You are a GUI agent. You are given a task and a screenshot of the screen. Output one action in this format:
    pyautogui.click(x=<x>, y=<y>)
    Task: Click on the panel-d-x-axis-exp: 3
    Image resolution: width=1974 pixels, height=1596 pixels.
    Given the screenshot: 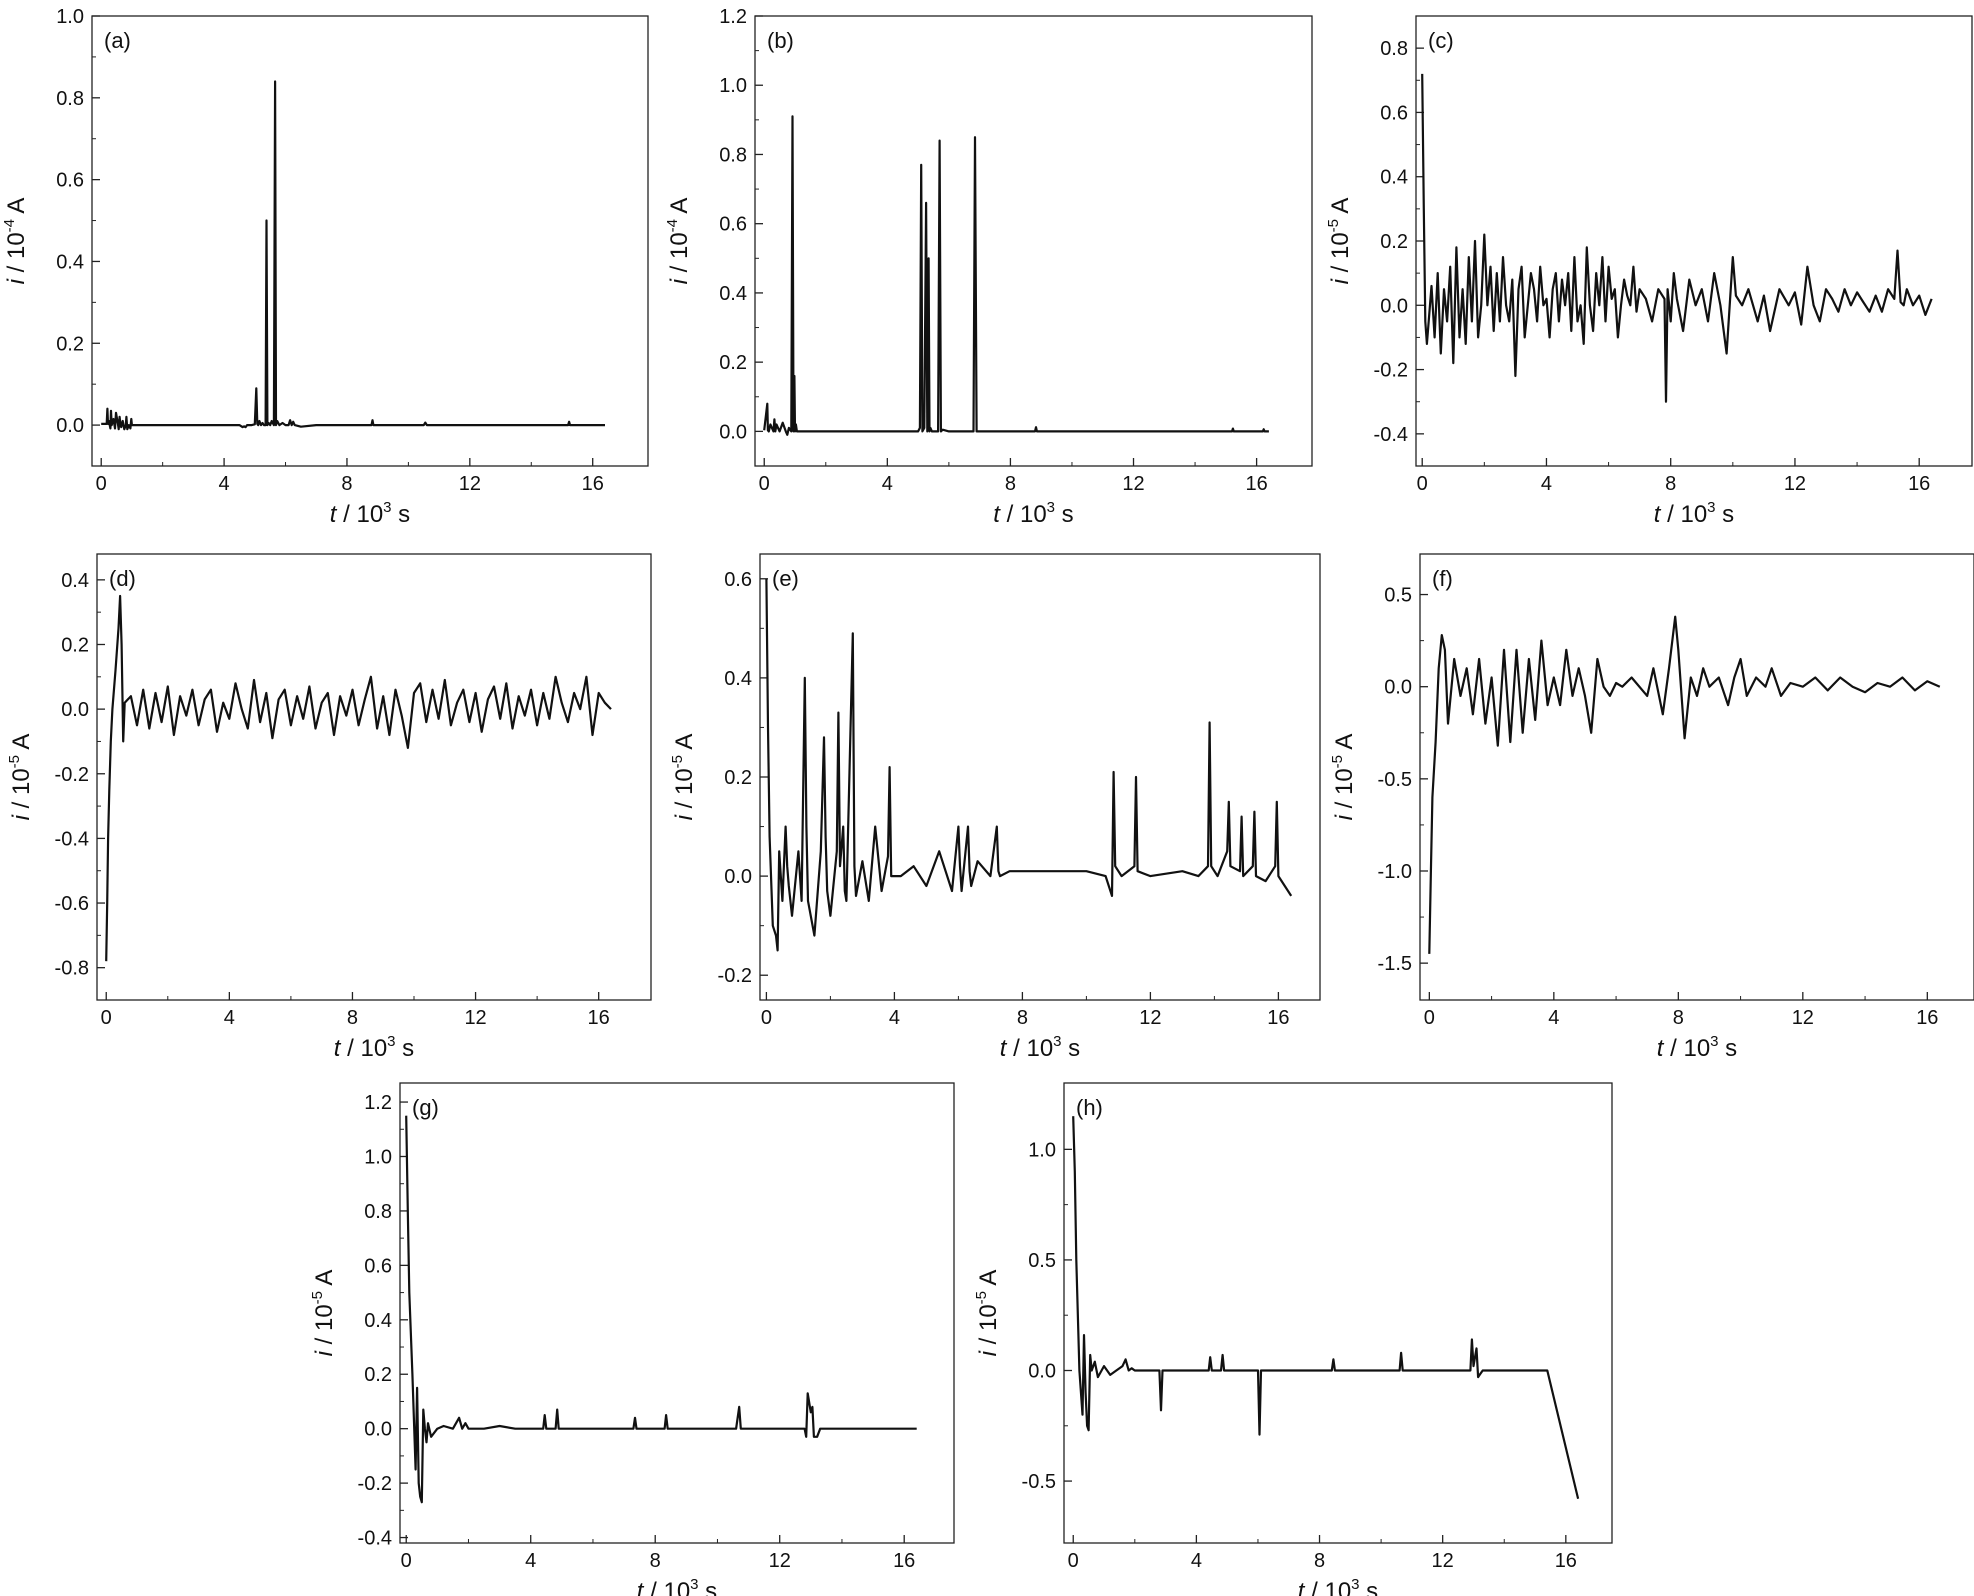 What is the action you would take?
    pyautogui.click(x=391, y=1041)
    